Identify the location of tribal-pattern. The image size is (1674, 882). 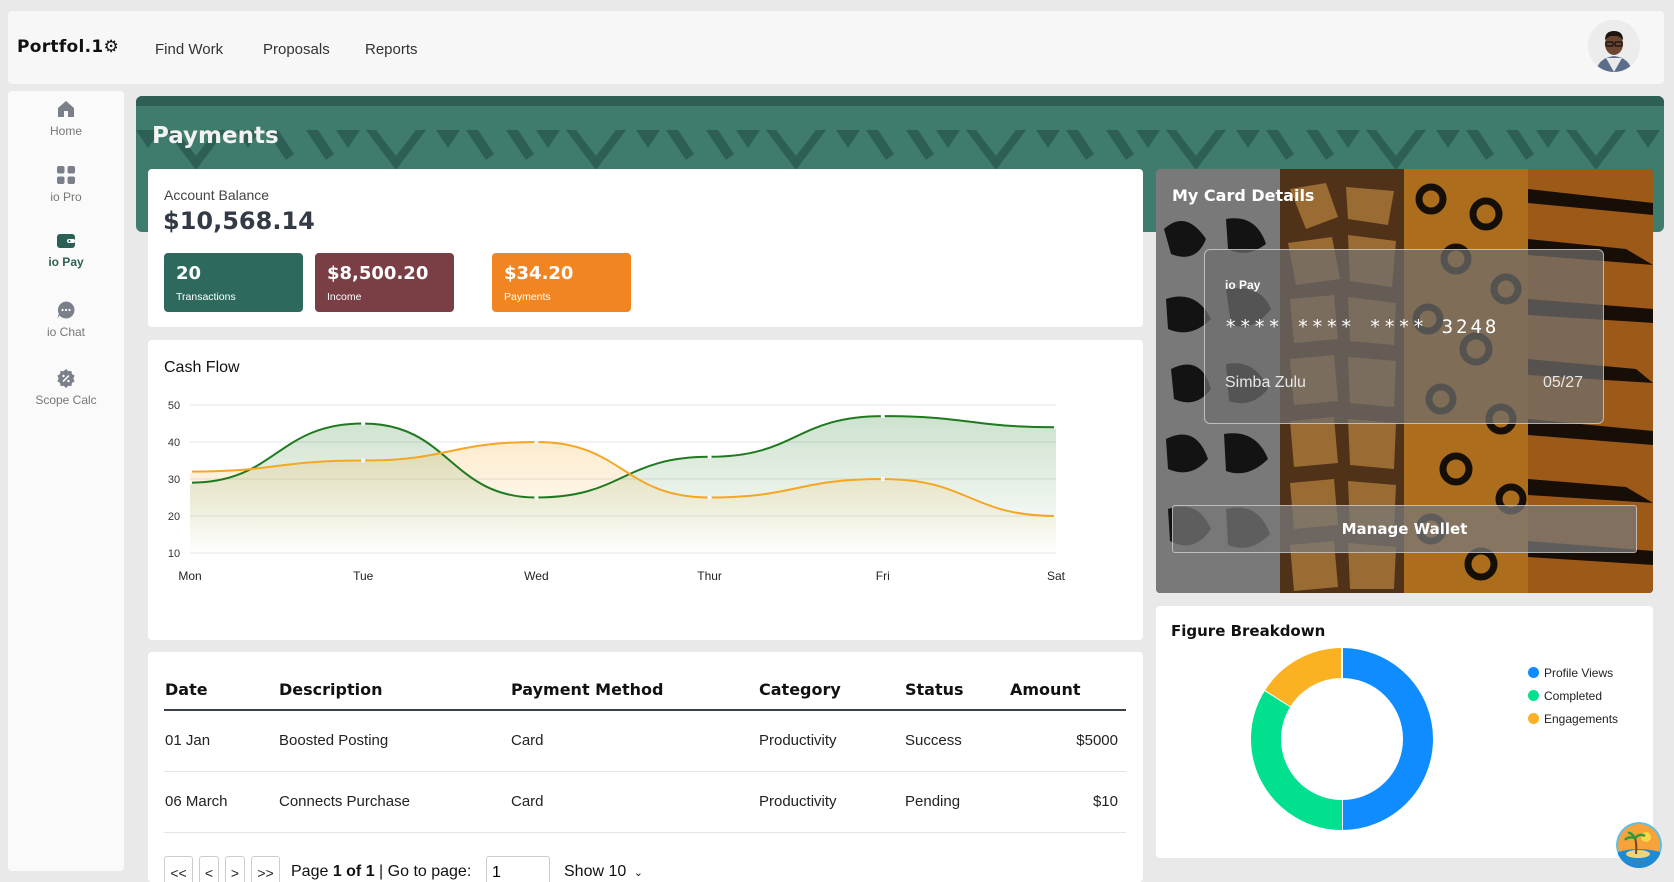
(900, 133).